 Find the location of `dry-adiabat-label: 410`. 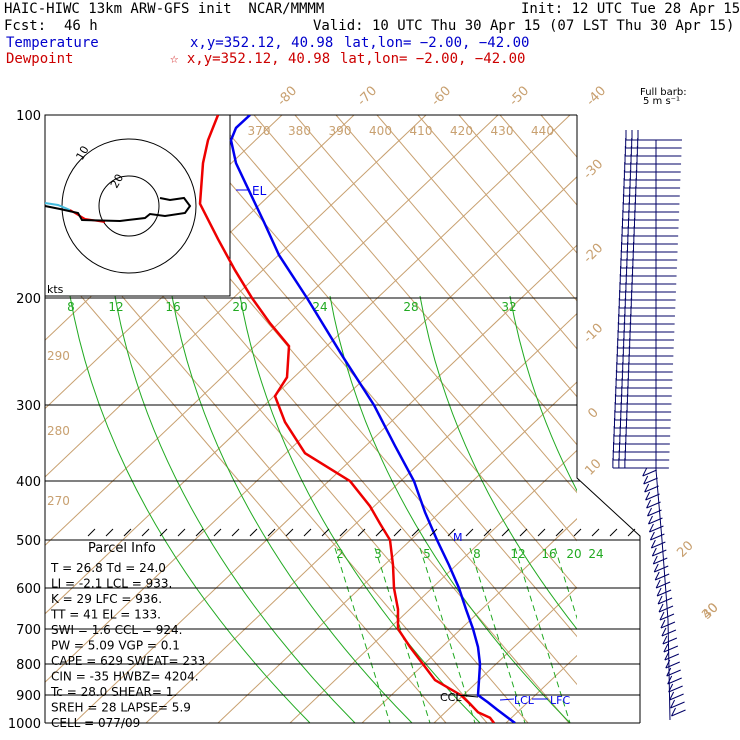

dry-adiabat-label: 410 is located at coordinates (421, 131).